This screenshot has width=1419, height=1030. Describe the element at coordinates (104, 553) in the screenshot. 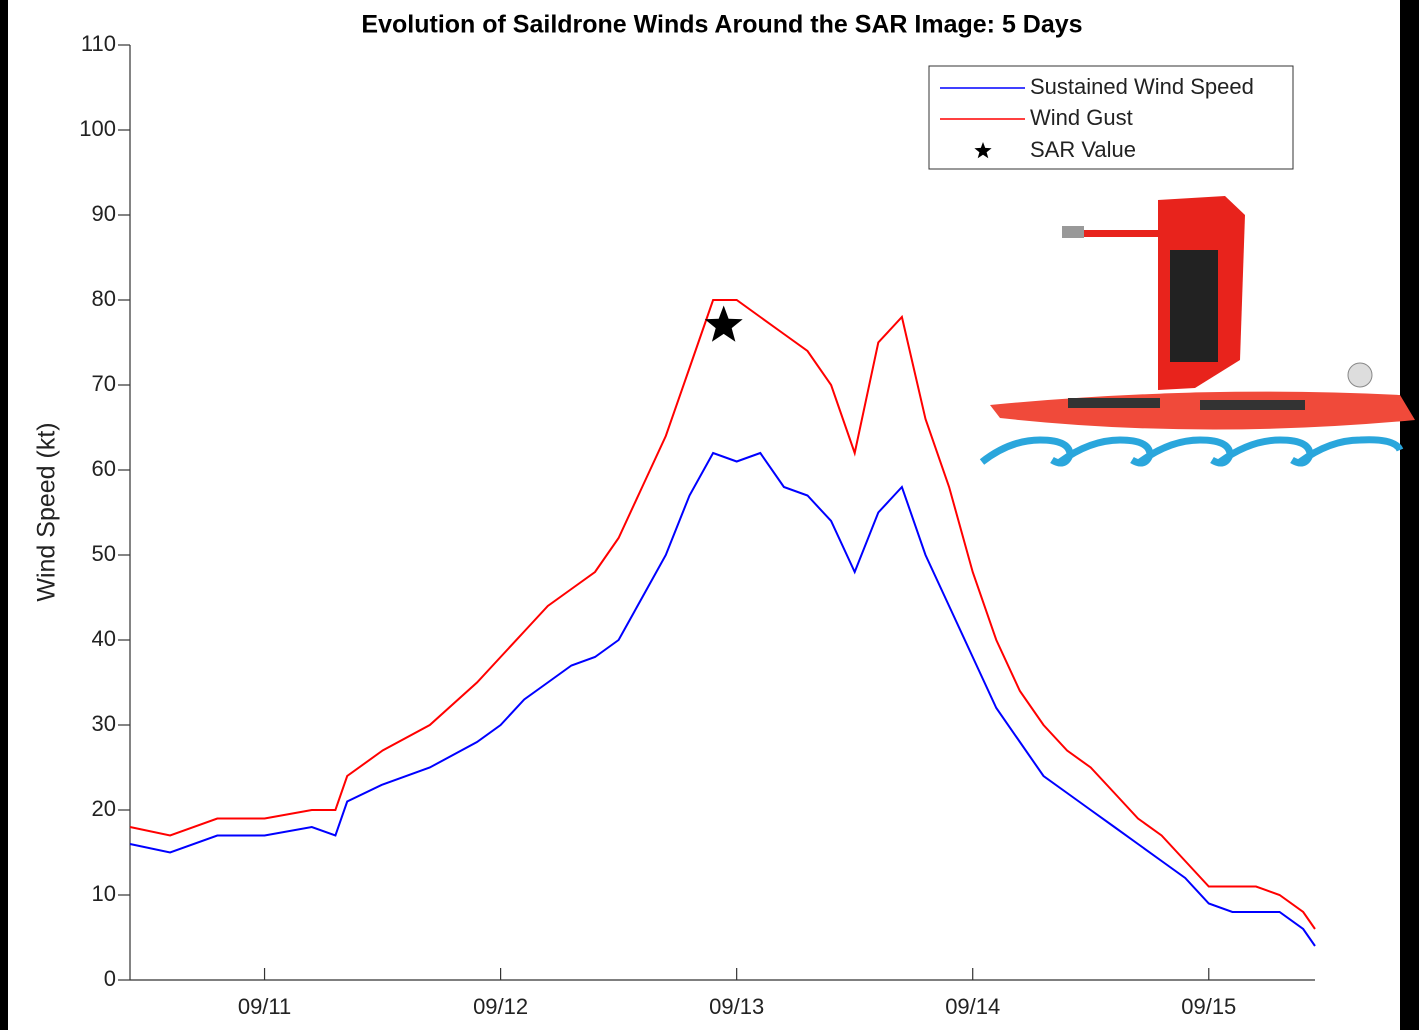

I see `y-tick-label: 50` at that location.